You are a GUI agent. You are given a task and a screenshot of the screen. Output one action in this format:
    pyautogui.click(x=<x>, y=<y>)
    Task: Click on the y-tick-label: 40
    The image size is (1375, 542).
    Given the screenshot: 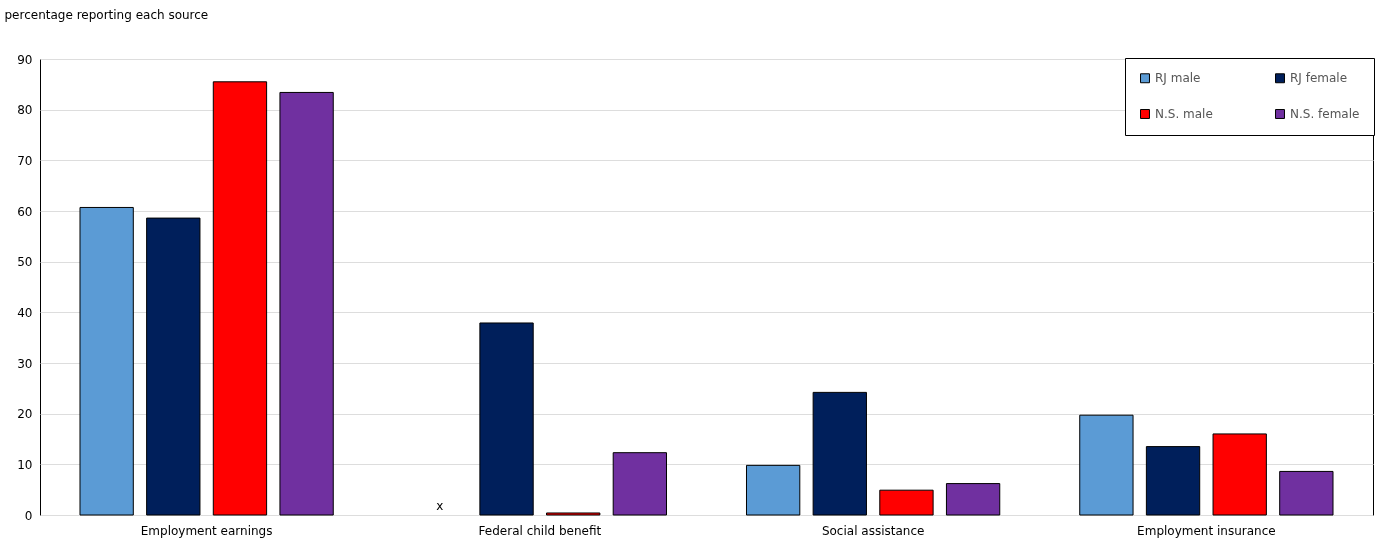 What is the action you would take?
    pyautogui.click(x=25, y=312)
    